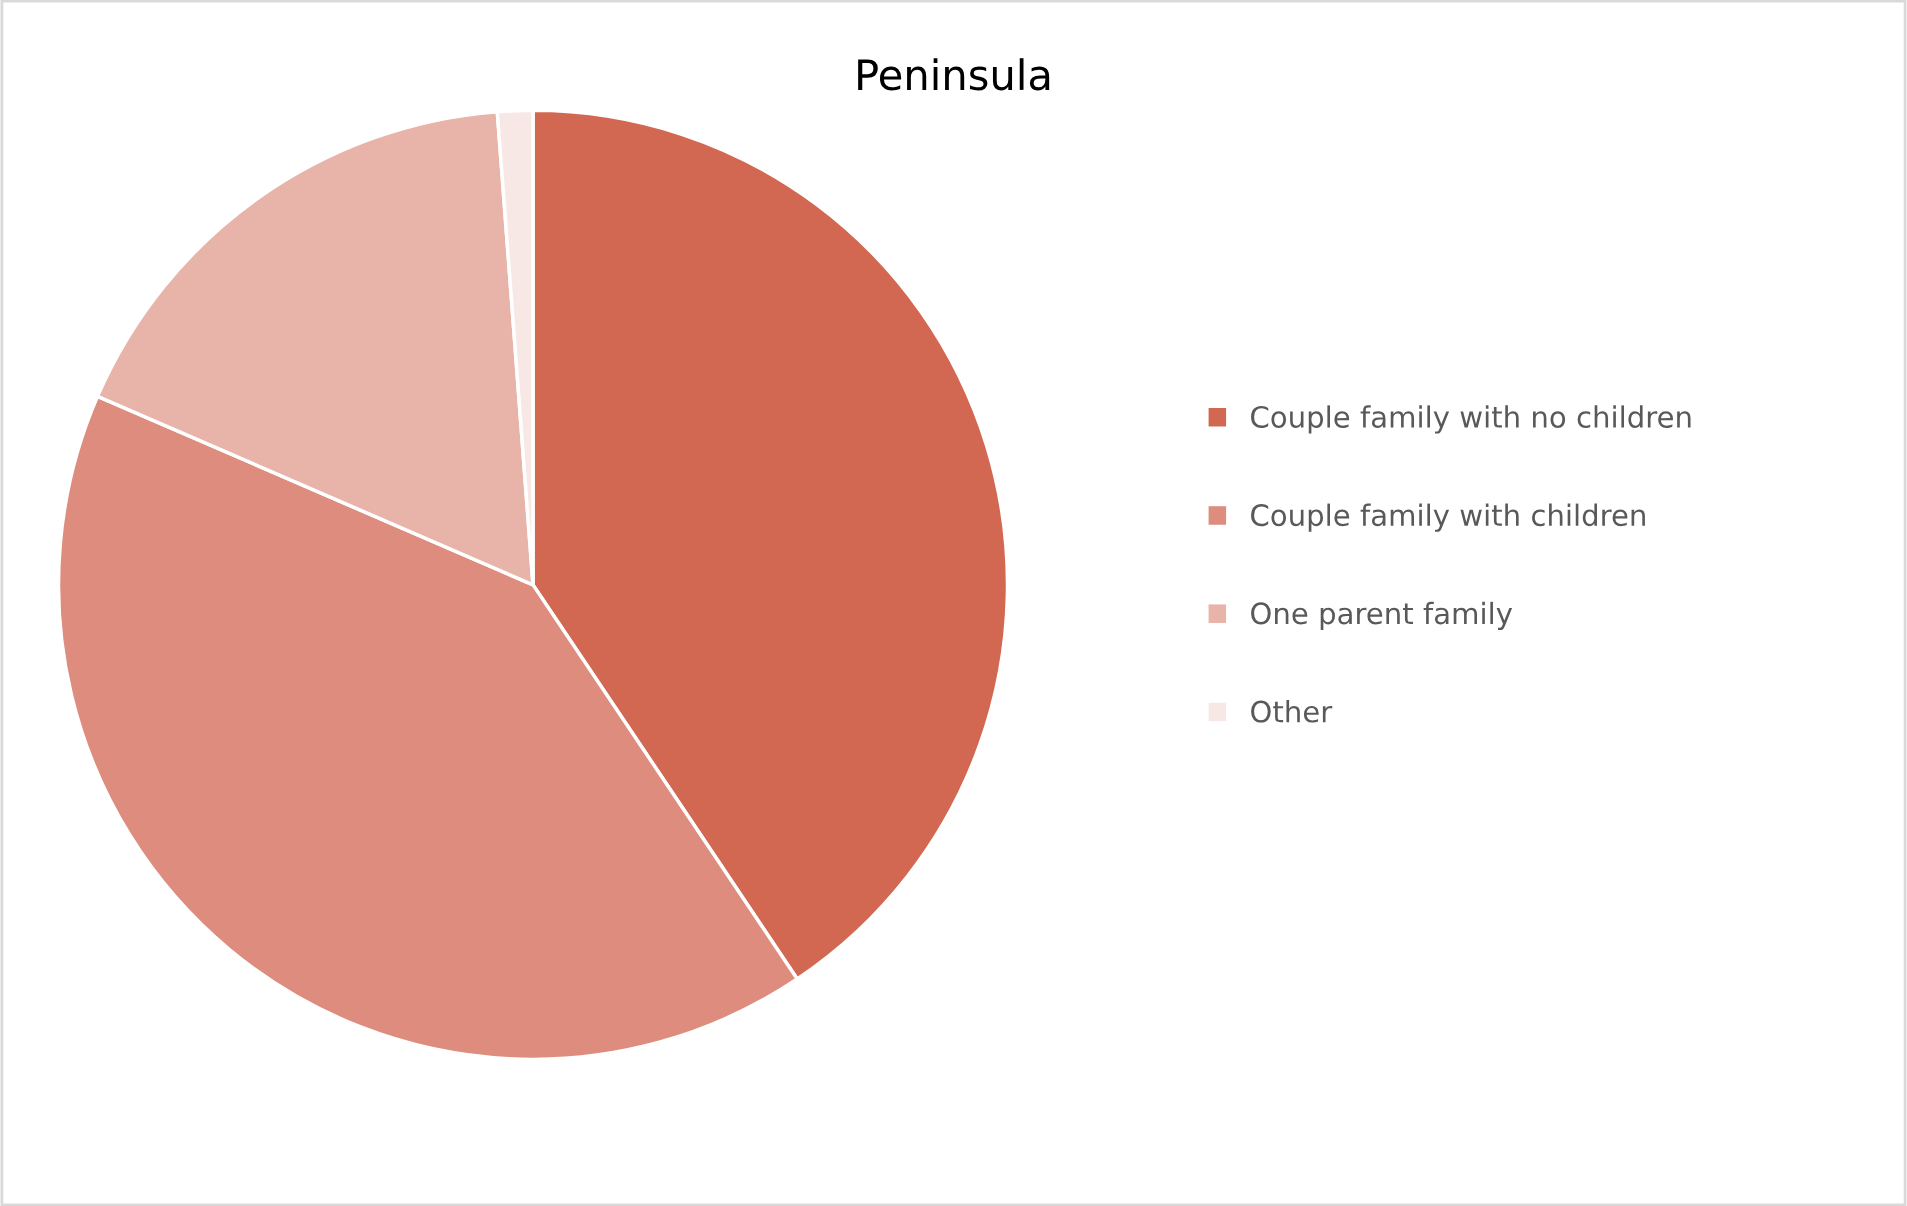  Describe the element at coordinates (954, 74) in the screenshot. I see `chart-title: Peninsula` at that location.